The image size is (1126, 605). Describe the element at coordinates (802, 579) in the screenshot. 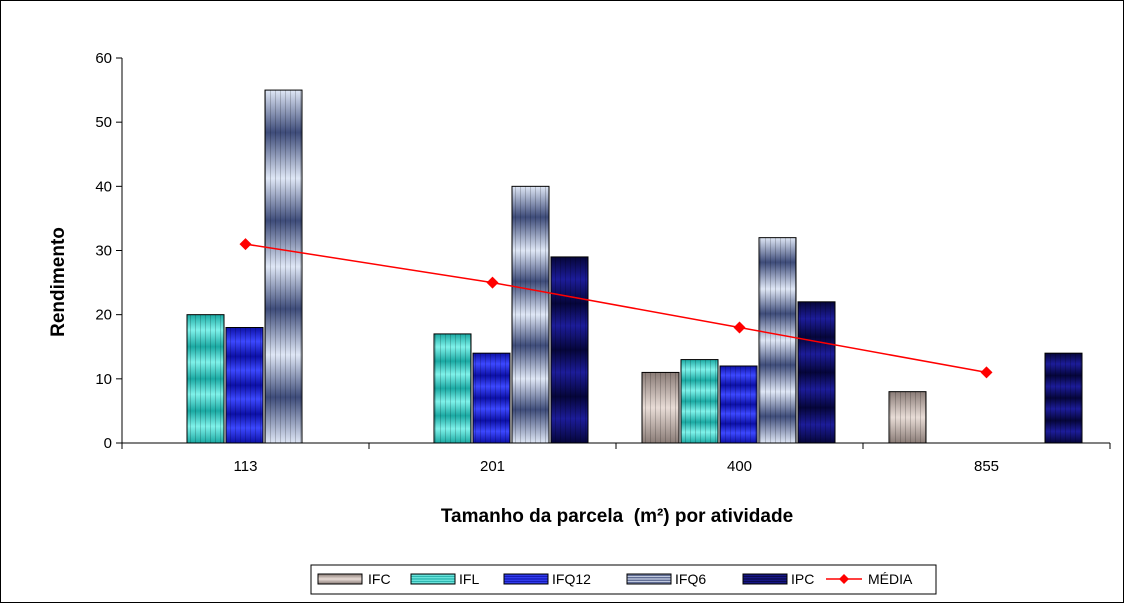

I see `legend-label: IPC` at that location.